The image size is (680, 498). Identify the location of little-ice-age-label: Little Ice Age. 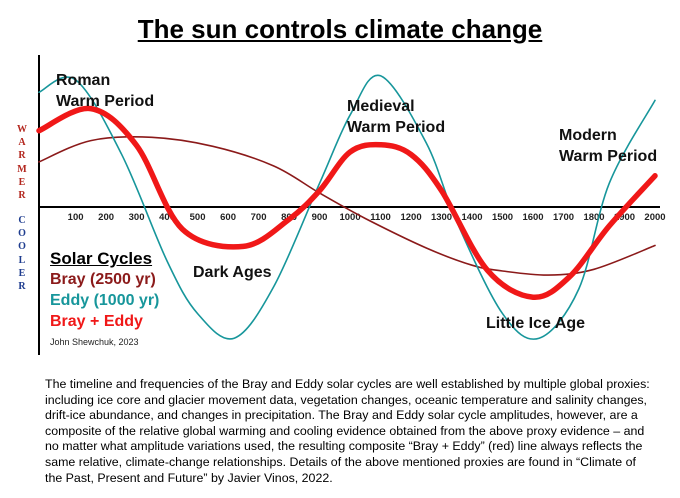
(535, 323).